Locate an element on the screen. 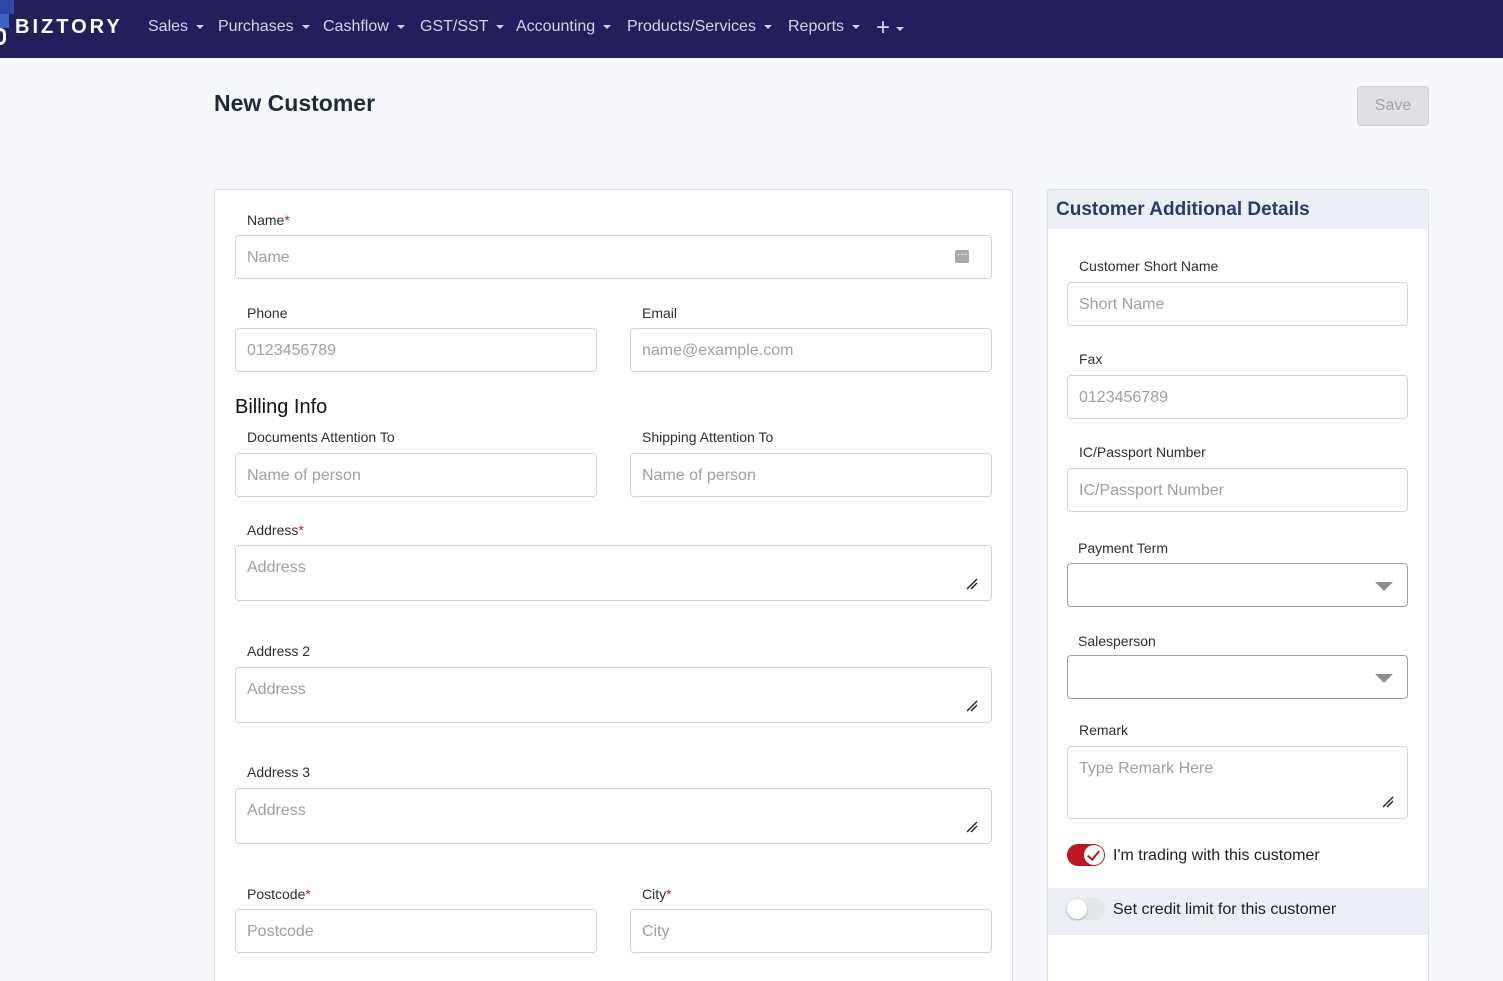 Image resolution: width=1503 pixels, height=981 pixels. payment-term-select is located at coordinates (1237, 585).